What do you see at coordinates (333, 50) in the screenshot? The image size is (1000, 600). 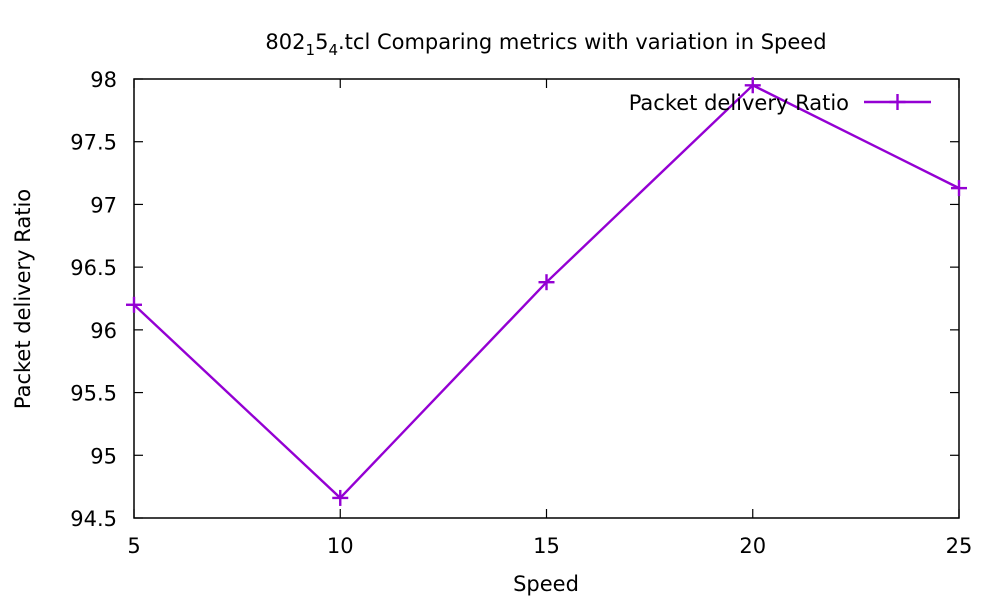 I see `chart-title-subscript: 4` at bounding box center [333, 50].